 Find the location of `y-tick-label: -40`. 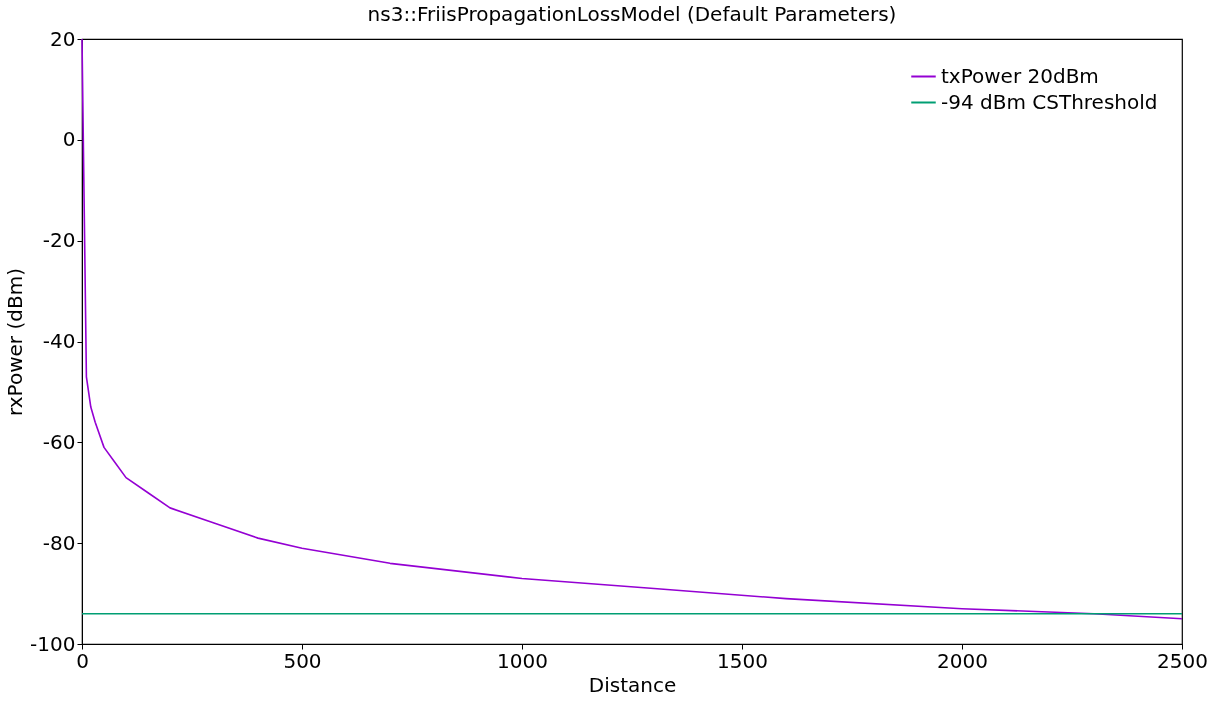

y-tick-label: -40 is located at coordinates (59, 341).